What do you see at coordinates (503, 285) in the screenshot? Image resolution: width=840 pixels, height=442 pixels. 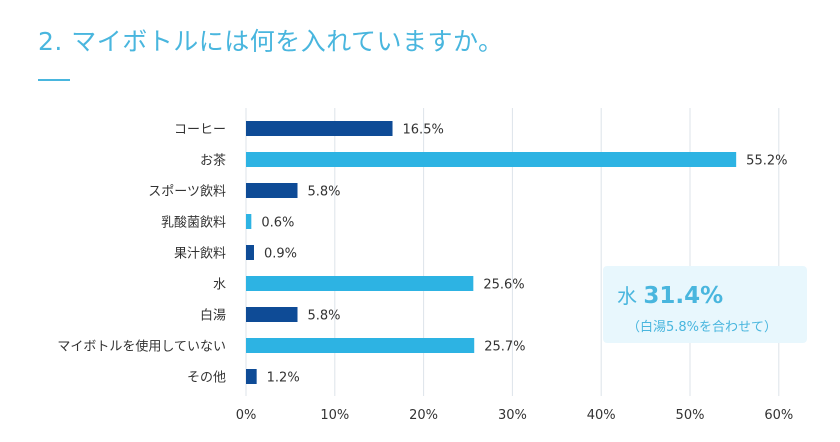 I see `value-label: 25.6%` at bounding box center [503, 285].